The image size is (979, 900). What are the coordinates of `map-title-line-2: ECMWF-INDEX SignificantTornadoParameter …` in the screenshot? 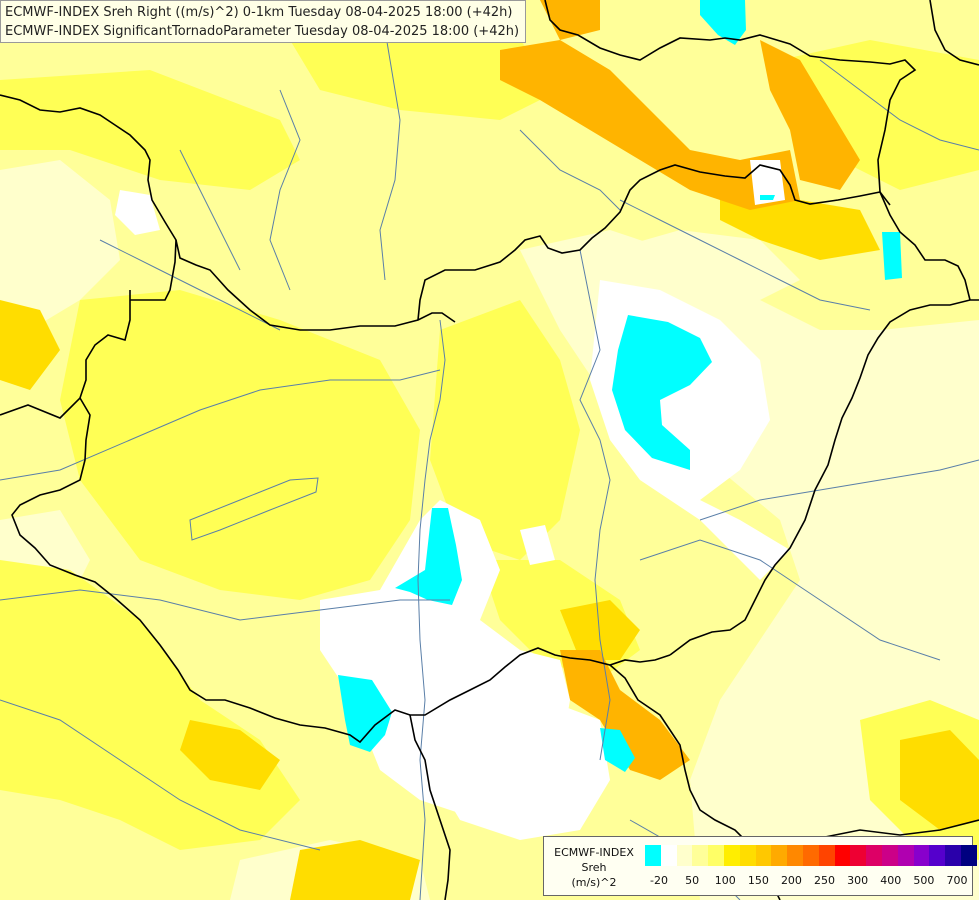 It's located at (262, 31).